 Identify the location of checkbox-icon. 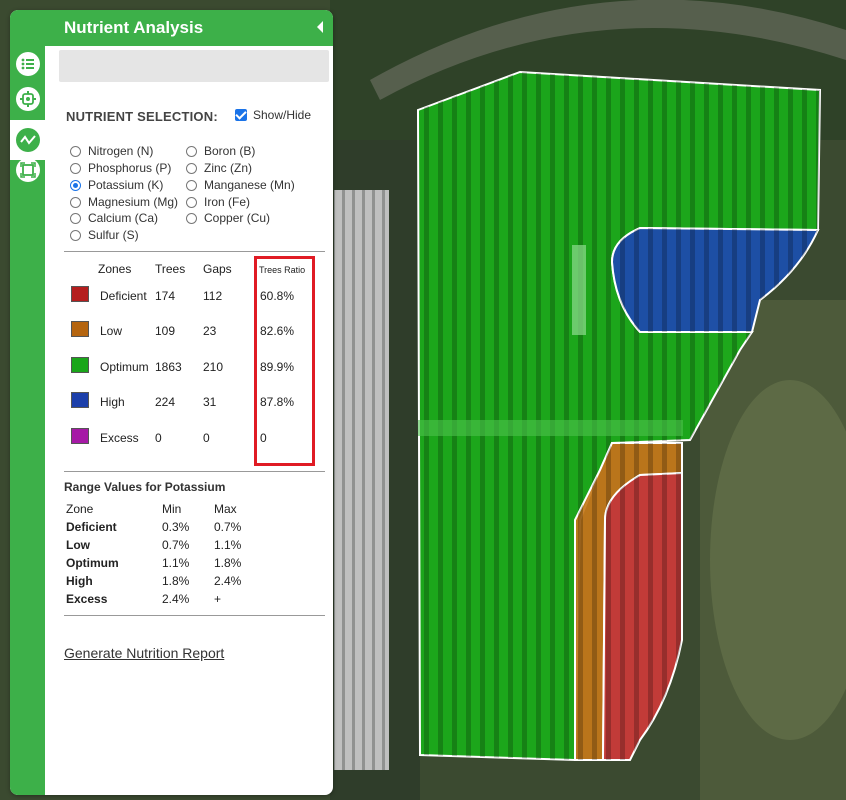
(241, 115).